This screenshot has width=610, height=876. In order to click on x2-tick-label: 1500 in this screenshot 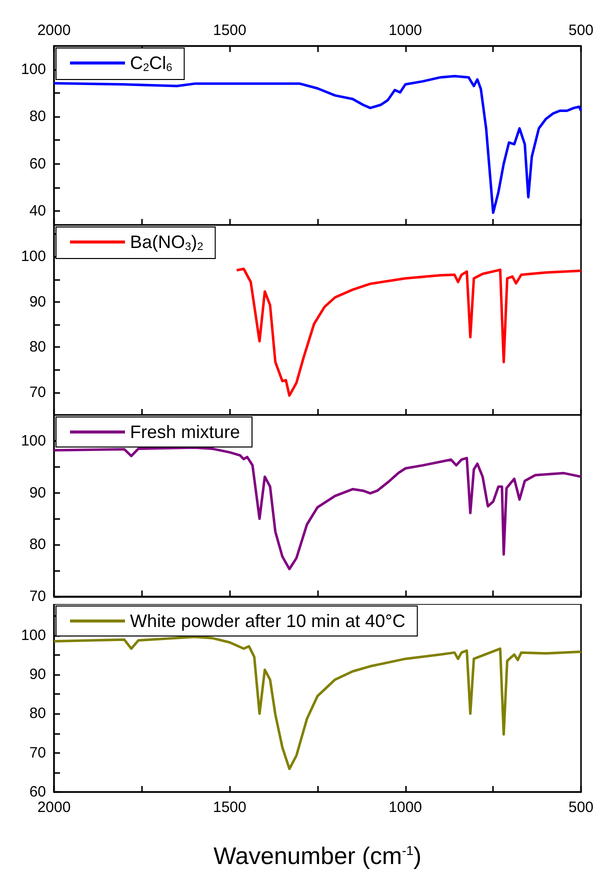, I will do `click(229, 30)`.